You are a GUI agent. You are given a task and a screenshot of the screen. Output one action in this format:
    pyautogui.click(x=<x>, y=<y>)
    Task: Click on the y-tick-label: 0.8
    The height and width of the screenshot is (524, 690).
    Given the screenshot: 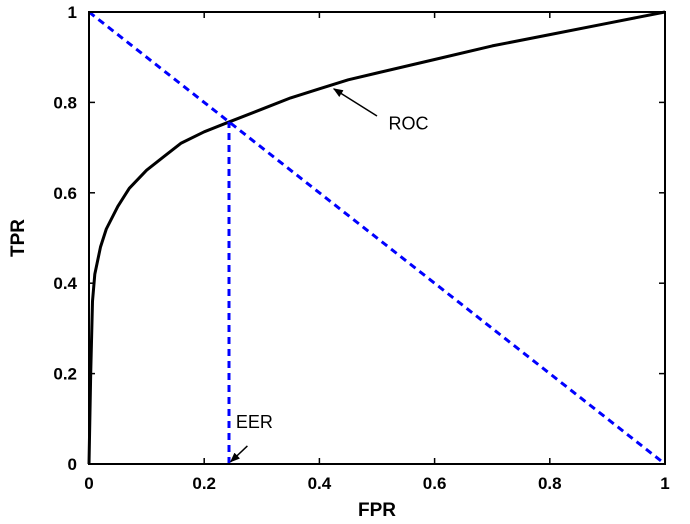 What is the action you would take?
    pyautogui.click(x=65, y=102)
    